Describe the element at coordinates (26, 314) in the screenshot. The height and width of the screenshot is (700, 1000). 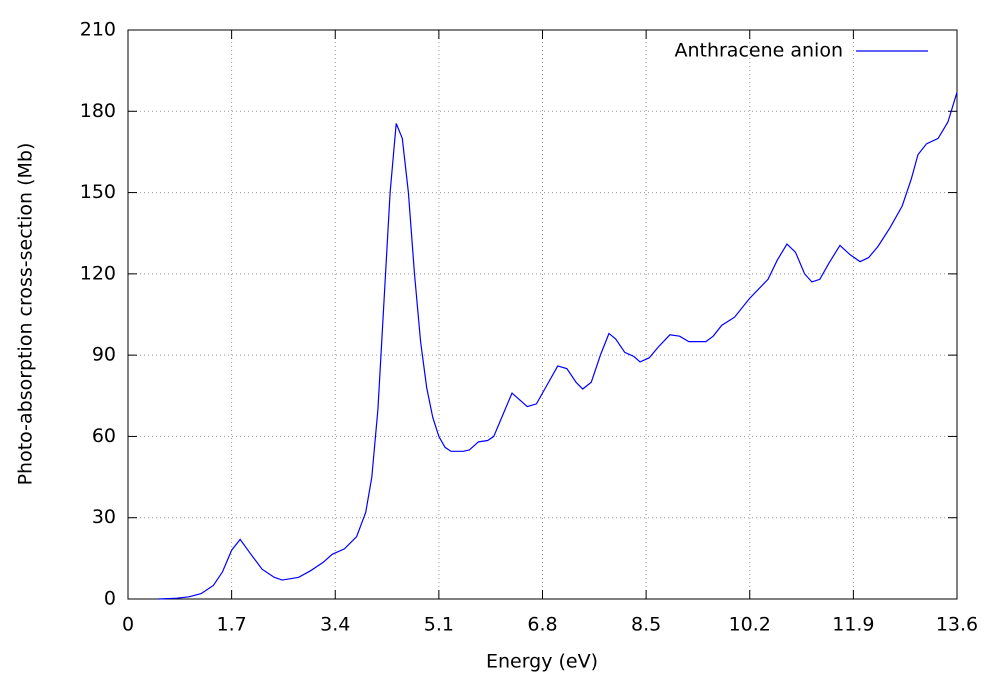
I see `y-axis-label: Photo-absorption cross-section (Mb)` at that location.